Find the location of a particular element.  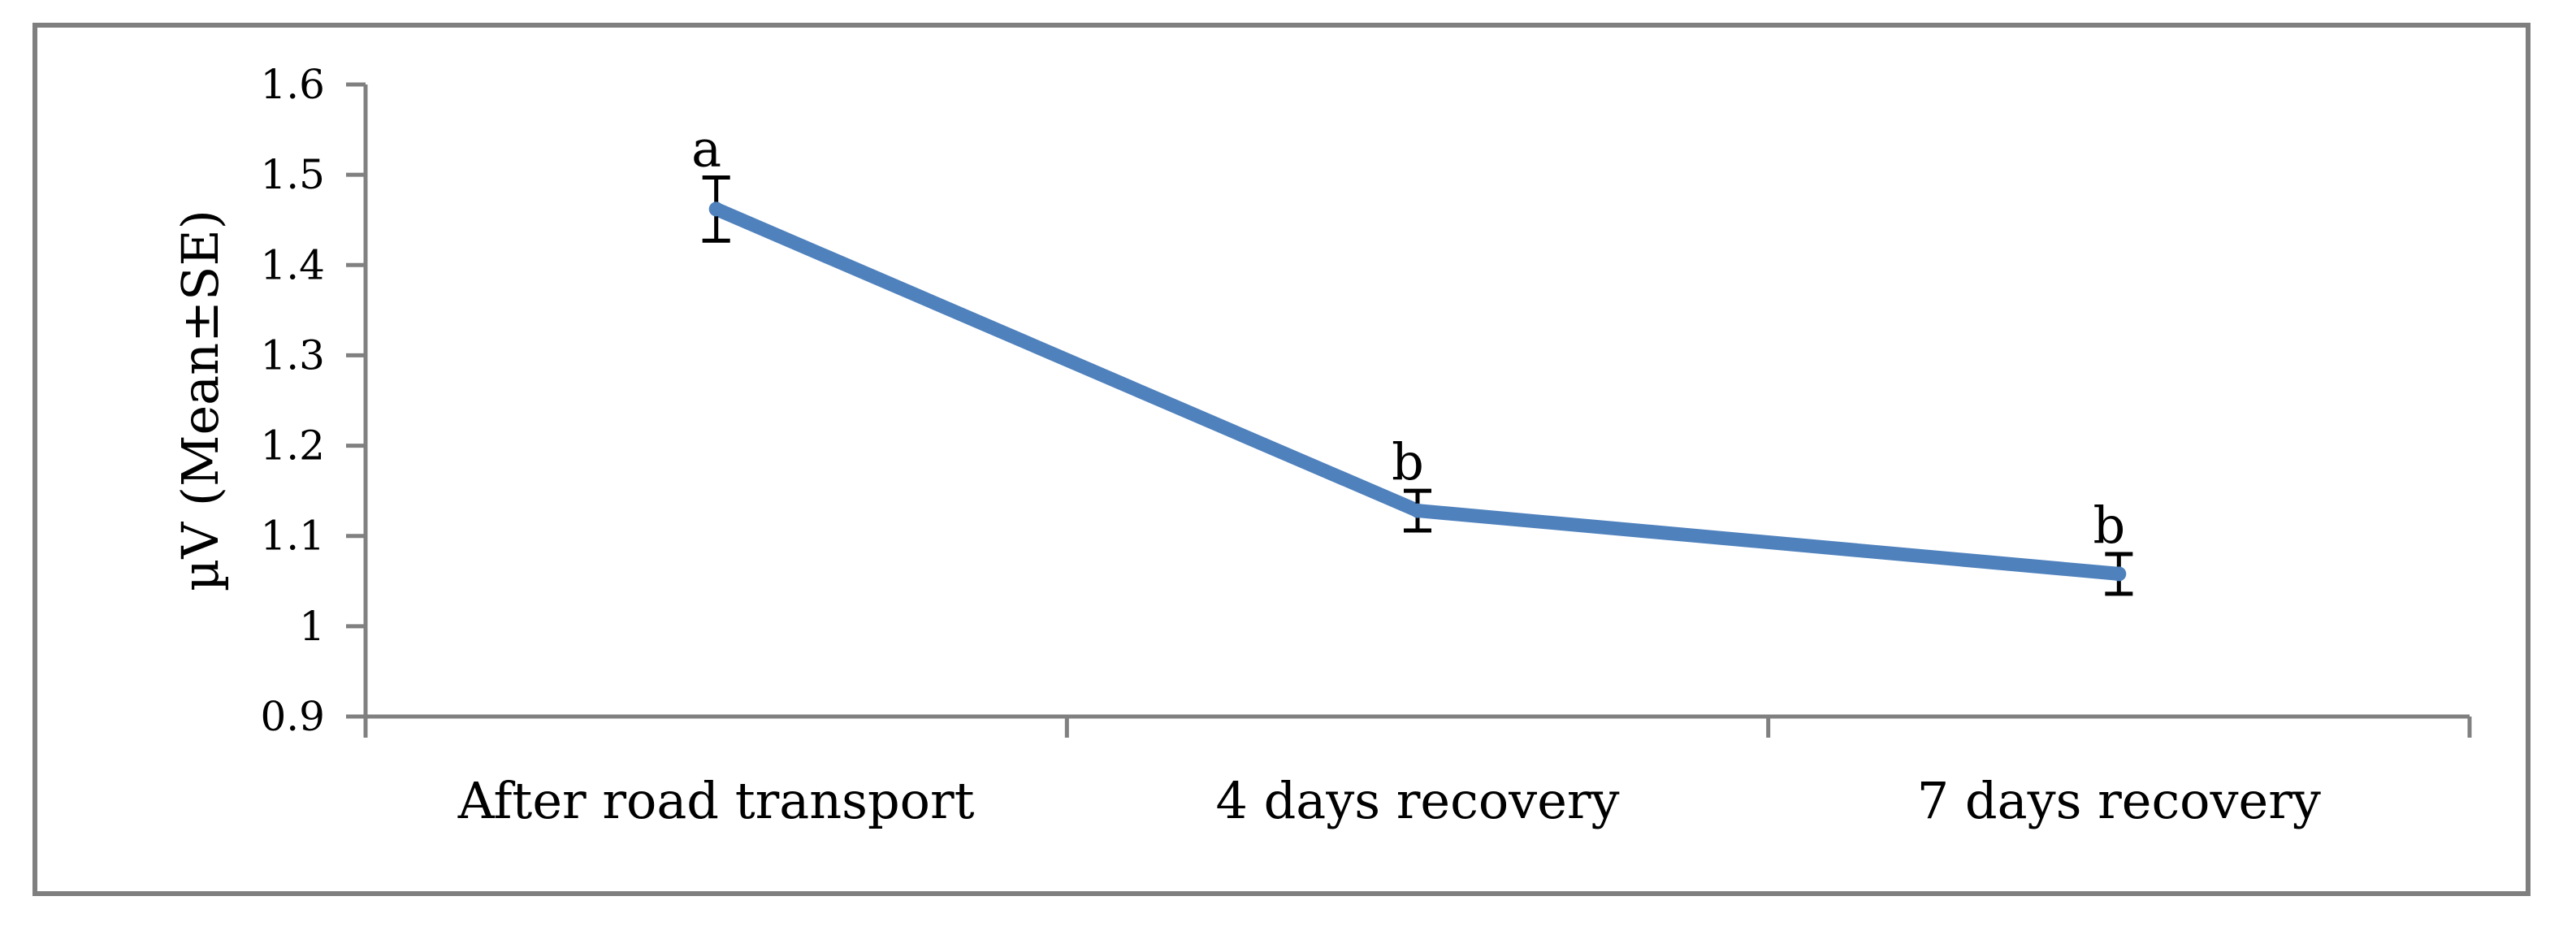

y-tick-label: 1.3 is located at coordinates (292, 355).